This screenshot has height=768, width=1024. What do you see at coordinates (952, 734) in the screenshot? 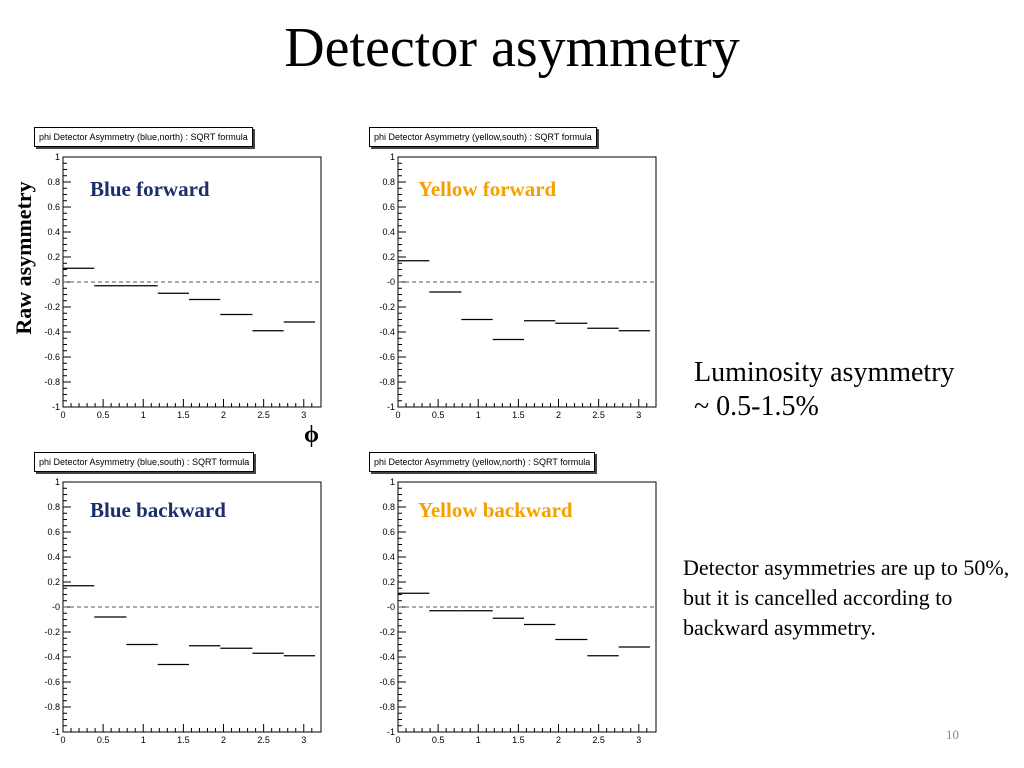
I see `page-number: 10` at bounding box center [952, 734].